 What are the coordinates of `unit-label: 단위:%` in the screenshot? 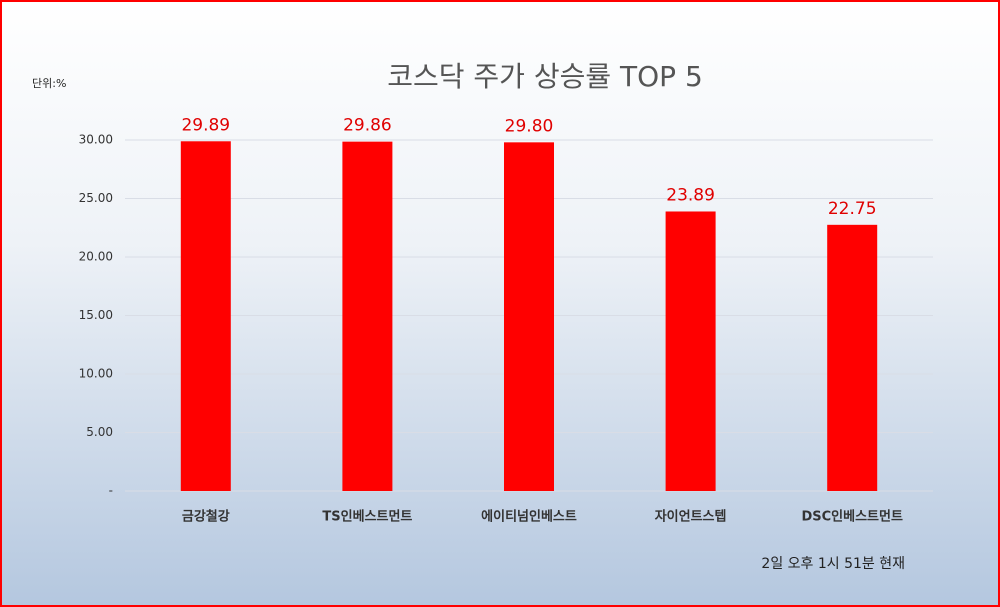 It's located at (49, 83).